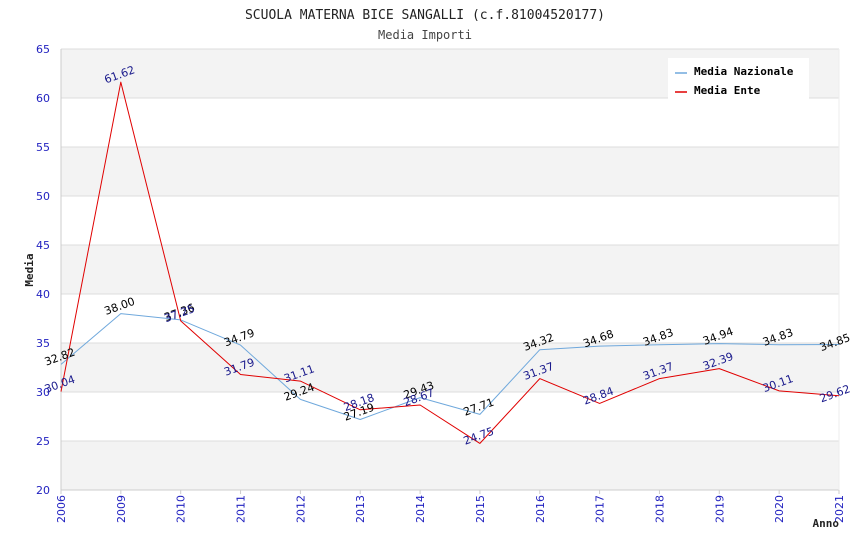  What do you see at coordinates (43, 441) in the screenshot?
I see `y-tick-label: 25` at bounding box center [43, 441].